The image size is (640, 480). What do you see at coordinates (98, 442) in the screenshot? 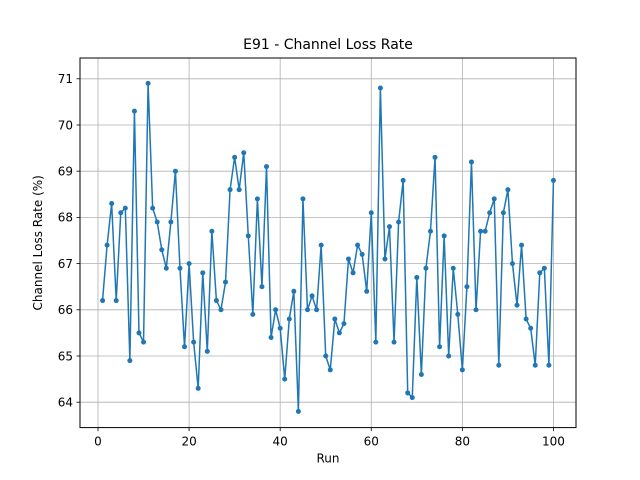
I see `x-tick-label: 0` at bounding box center [98, 442].